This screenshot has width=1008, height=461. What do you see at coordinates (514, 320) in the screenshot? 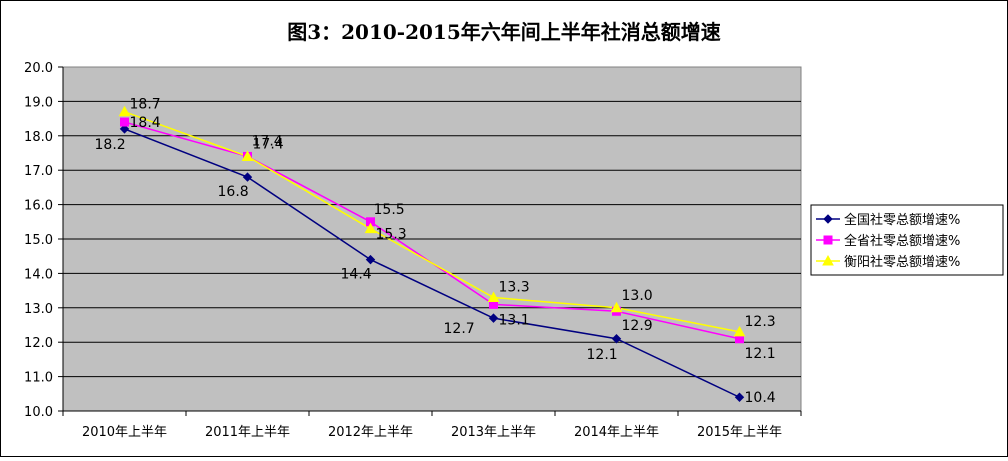
I see `data-label: 13.1` at bounding box center [514, 320].